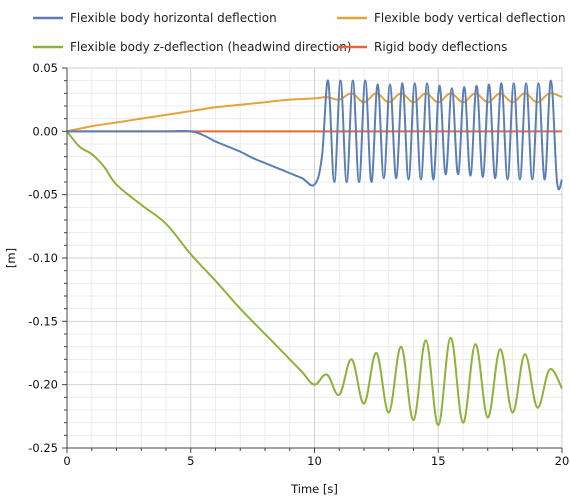 The height and width of the screenshot is (500, 570). I want to click on x-tick-label: 15, so click(438, 461).